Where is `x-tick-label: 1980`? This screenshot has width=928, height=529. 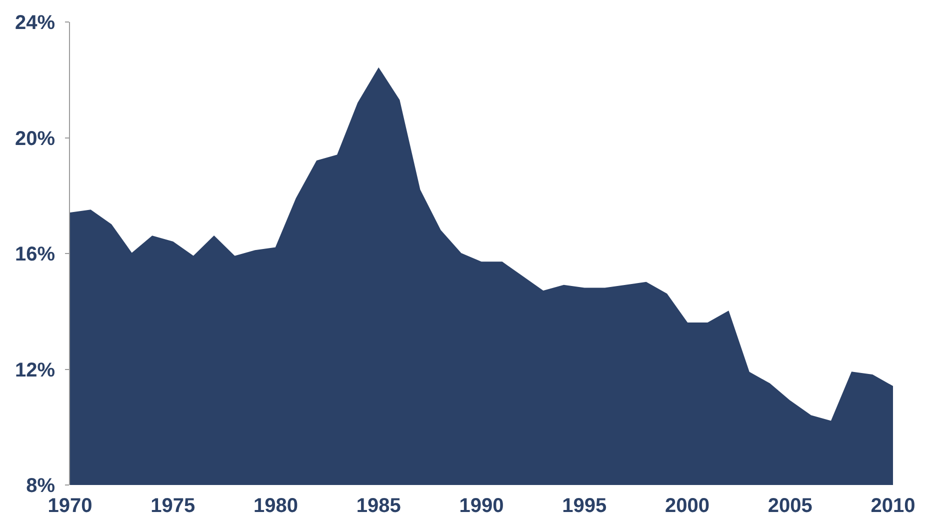
x-tick-label: 1980 is located at coordinates (276, 506).